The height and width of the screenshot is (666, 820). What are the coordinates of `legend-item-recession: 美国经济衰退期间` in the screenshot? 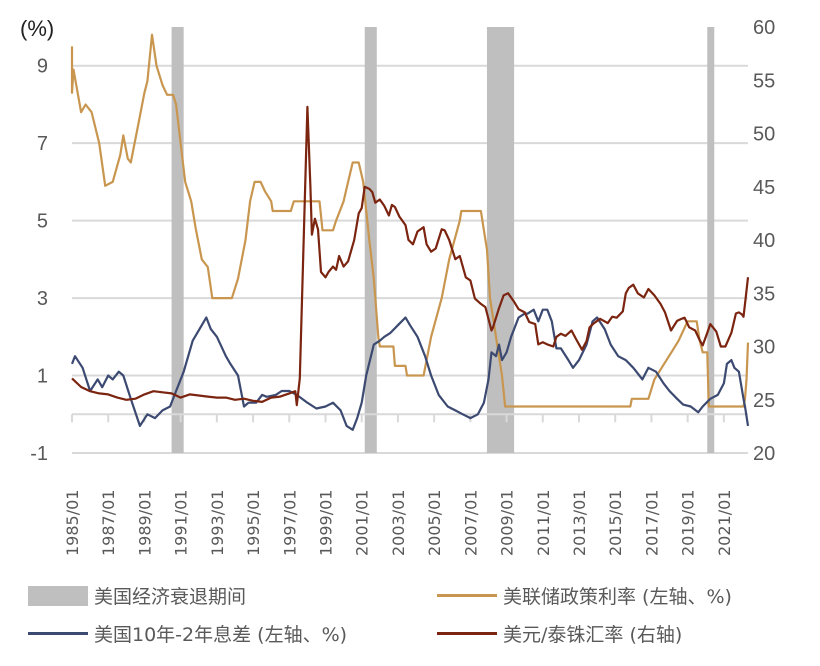 It's located at (137, 595).